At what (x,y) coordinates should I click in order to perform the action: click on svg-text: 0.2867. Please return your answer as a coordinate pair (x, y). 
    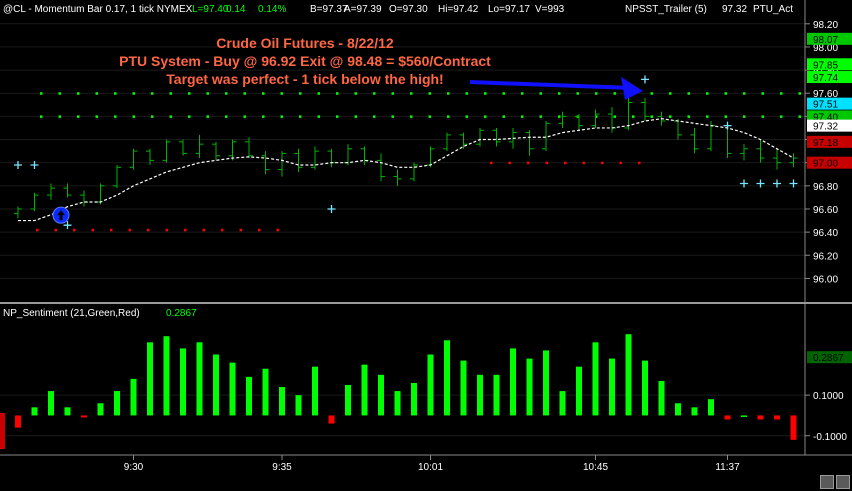
    Looking at the image, I should click on (828, 358).